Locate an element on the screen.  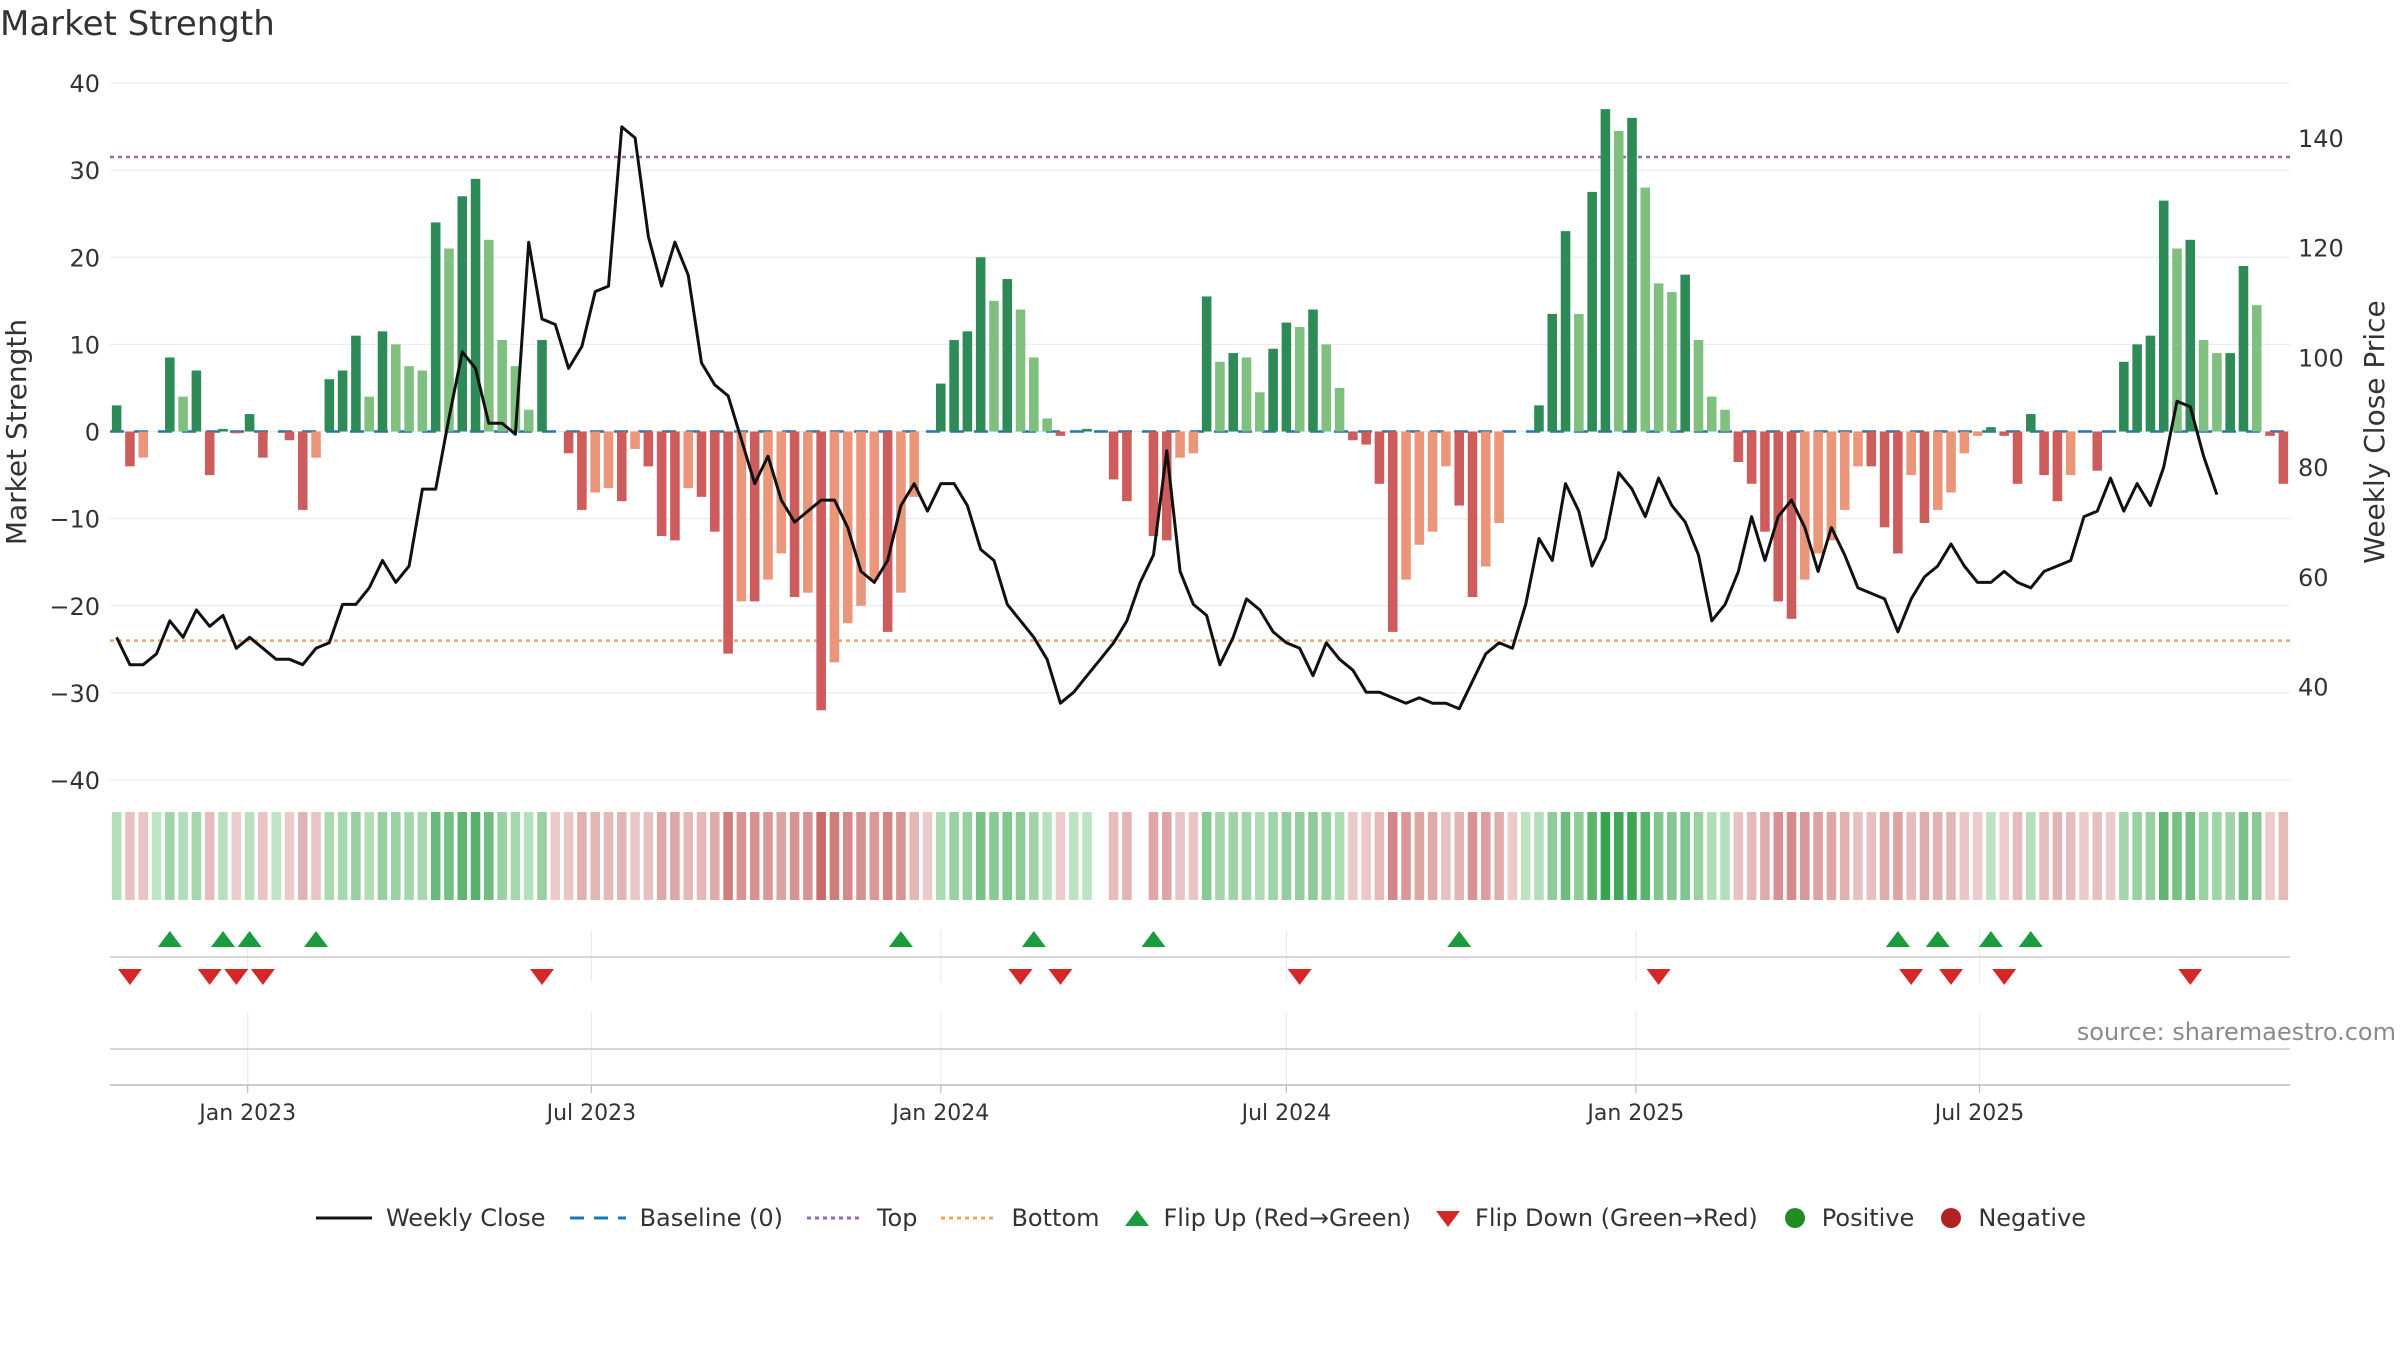
legend-dash-swatch is located at coordinates (597, 1218).